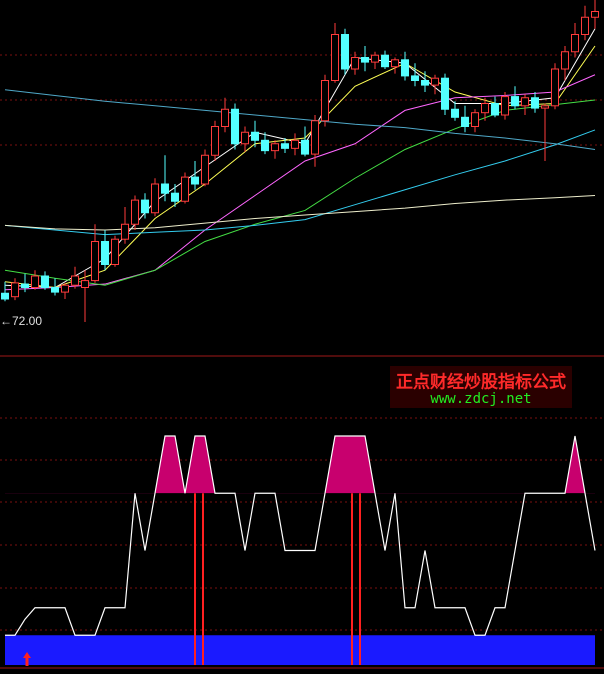 The height and width of the screenshot is (674, 604). I want to click on buy-arrow, so click(27, 659).